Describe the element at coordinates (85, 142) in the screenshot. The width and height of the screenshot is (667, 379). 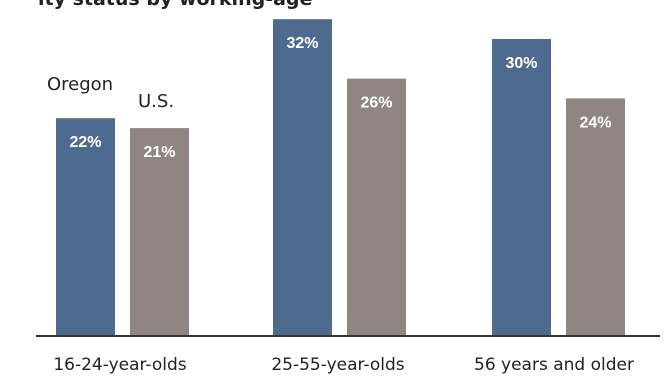
I see `value-label-oregon-16-24-year-olds: 22%` at that location.